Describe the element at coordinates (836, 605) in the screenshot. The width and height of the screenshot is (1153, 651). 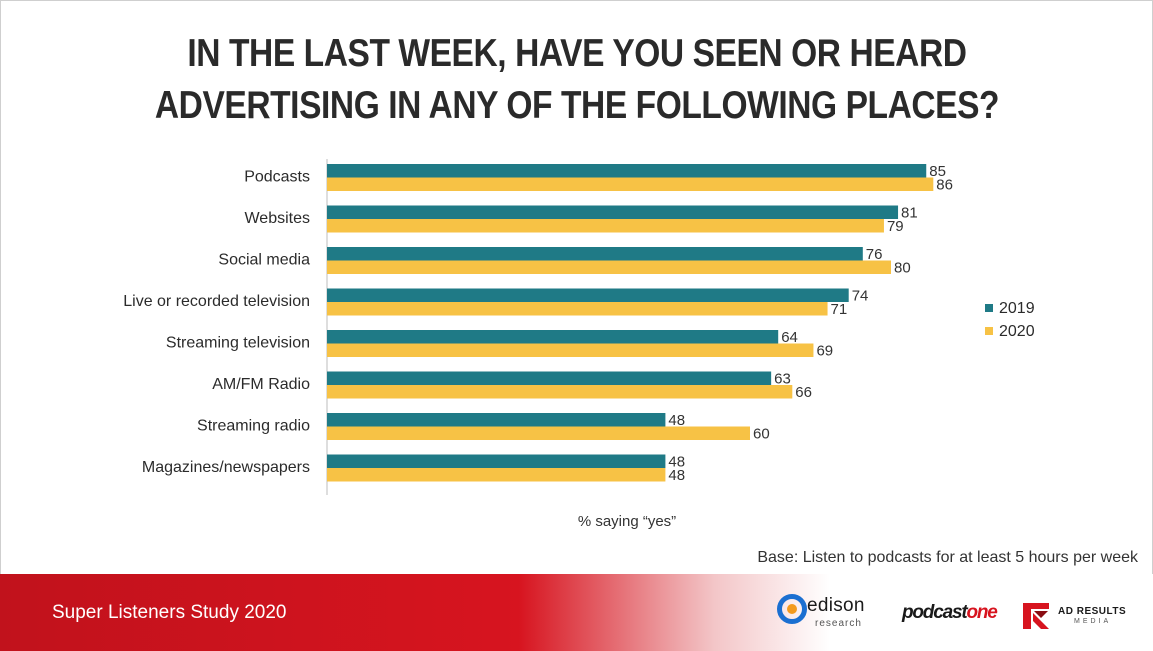
I see `edison-wordmark: edison` at that location.